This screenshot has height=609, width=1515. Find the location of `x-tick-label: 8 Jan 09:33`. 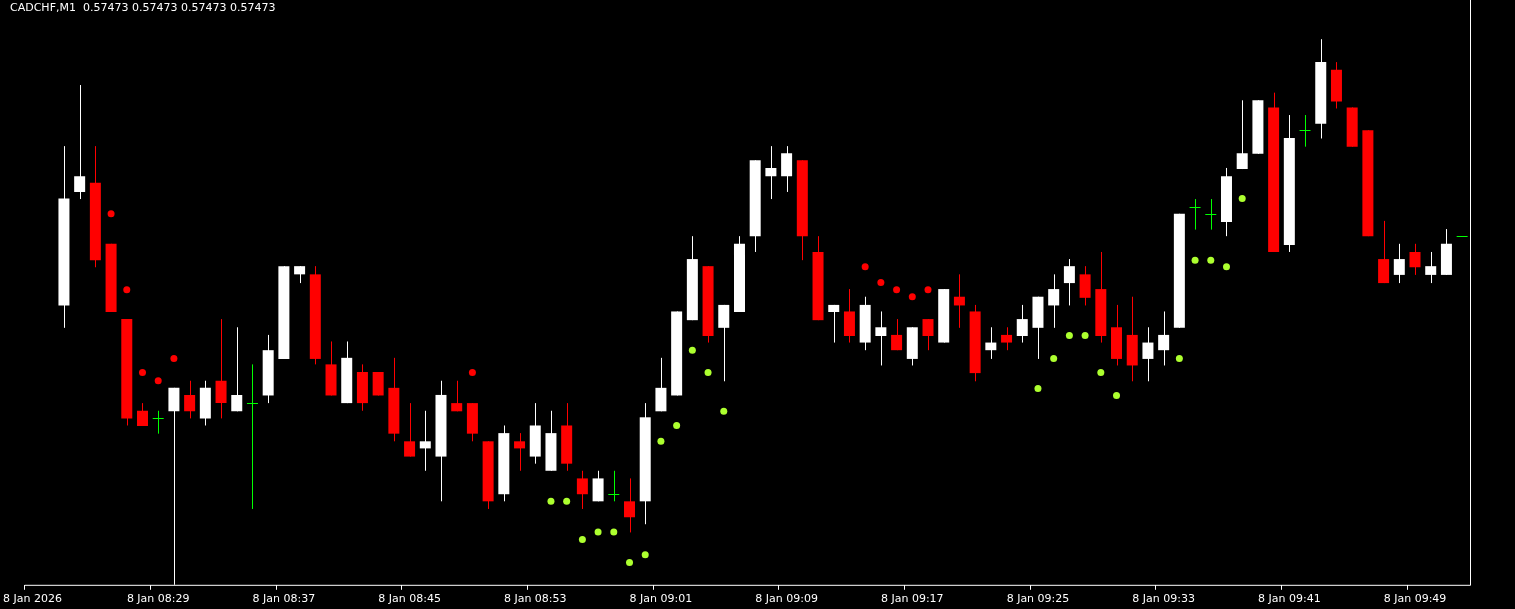

x-tick-label: 8 Jan 09:33 is located at coordinates (1163, 599).